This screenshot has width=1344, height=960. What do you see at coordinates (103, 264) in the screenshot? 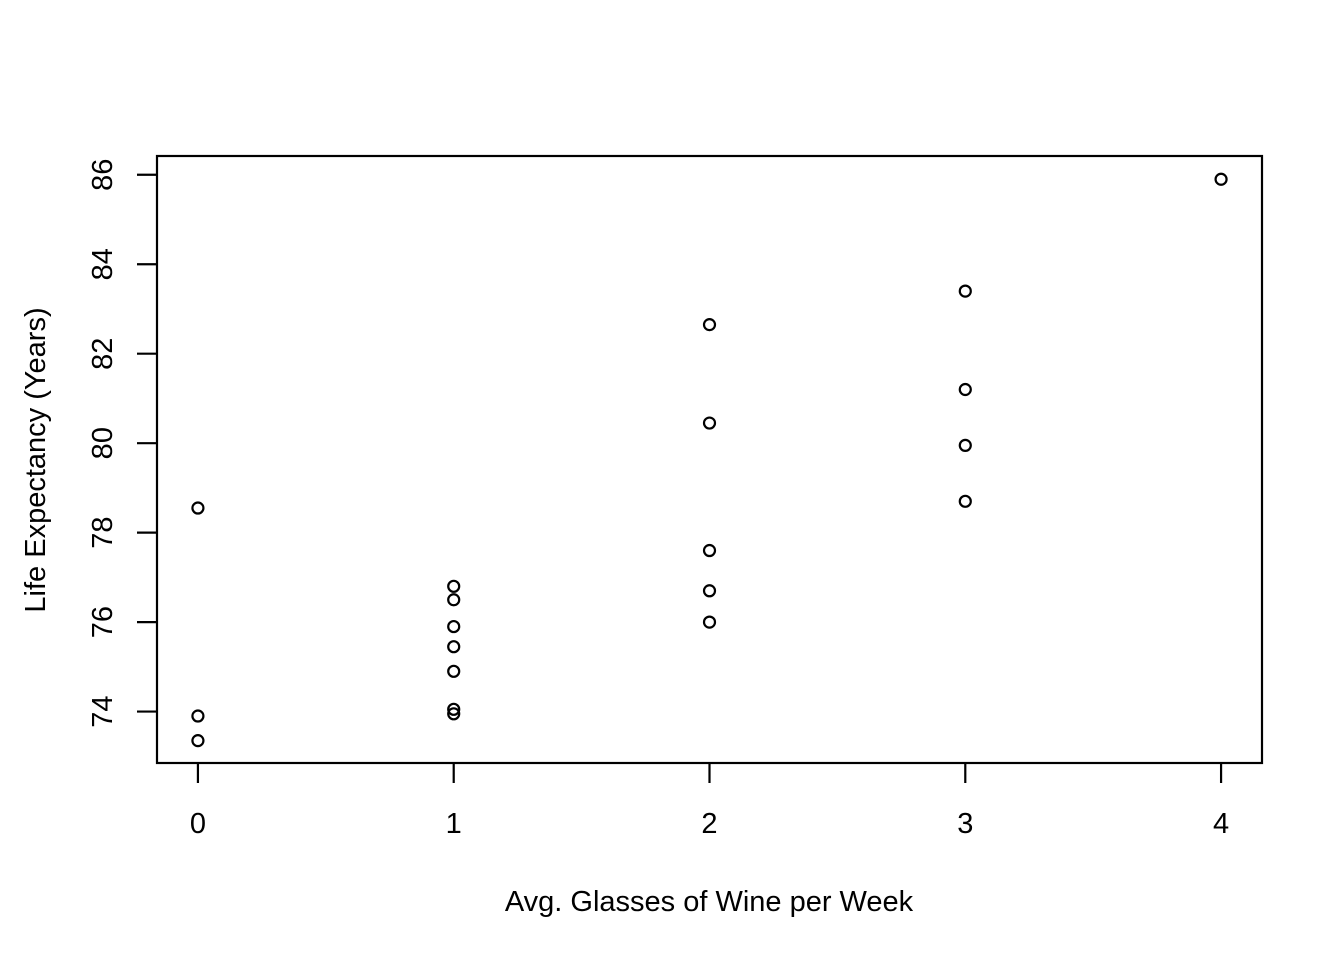
I see `y-tick-label: 84` at bounding box center [103, 264].